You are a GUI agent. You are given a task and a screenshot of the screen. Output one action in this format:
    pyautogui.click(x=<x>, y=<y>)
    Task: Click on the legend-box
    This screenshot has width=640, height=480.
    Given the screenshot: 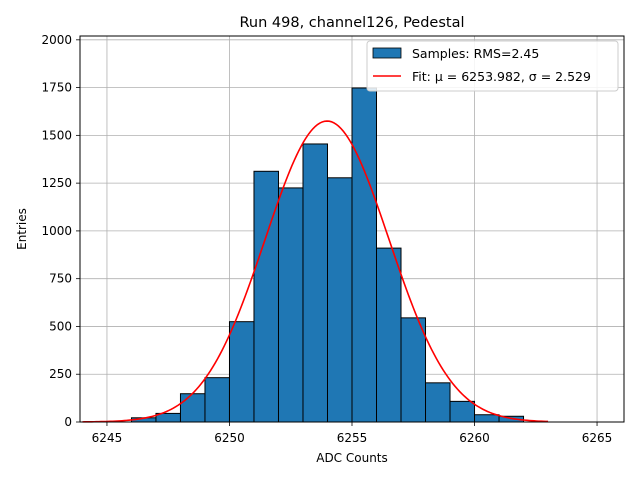 What is the action you would take?
    pyautogui.click(x=492, y=66)
    